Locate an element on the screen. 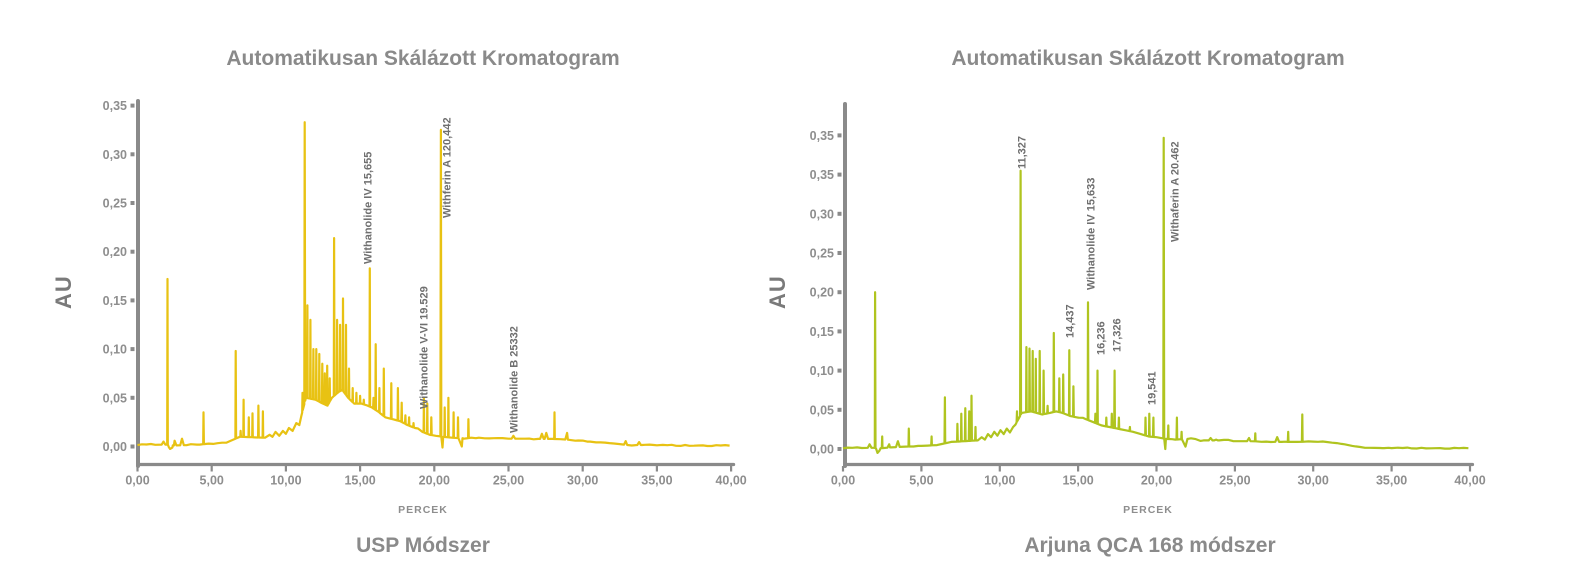  svg-text: Arjuna QCA 168 módszer is located at coordinates (1149, 545).